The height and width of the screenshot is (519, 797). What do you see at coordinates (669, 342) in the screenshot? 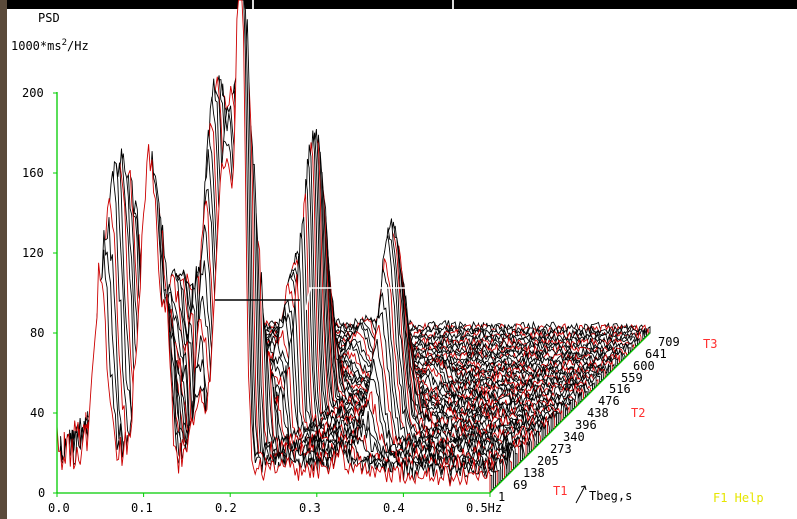
I see `z-tick-label: 709` at bounding box center [669, 342].